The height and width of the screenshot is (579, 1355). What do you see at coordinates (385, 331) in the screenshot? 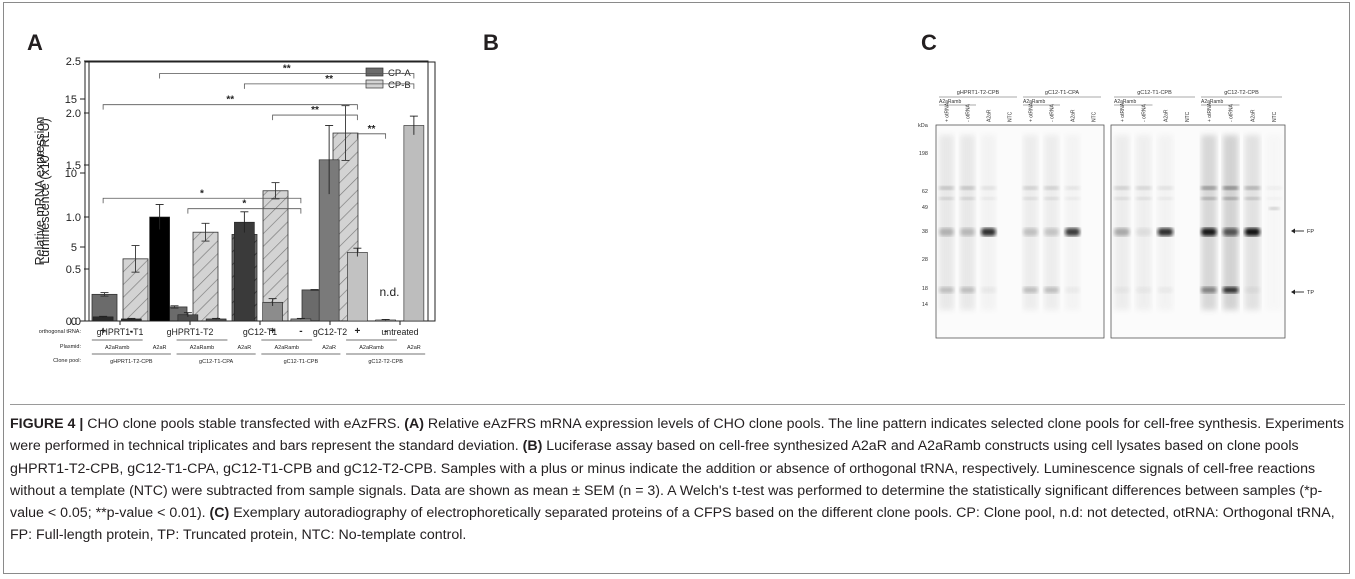
I see `trna-mark-10: -` at bounding box center [385, 331].